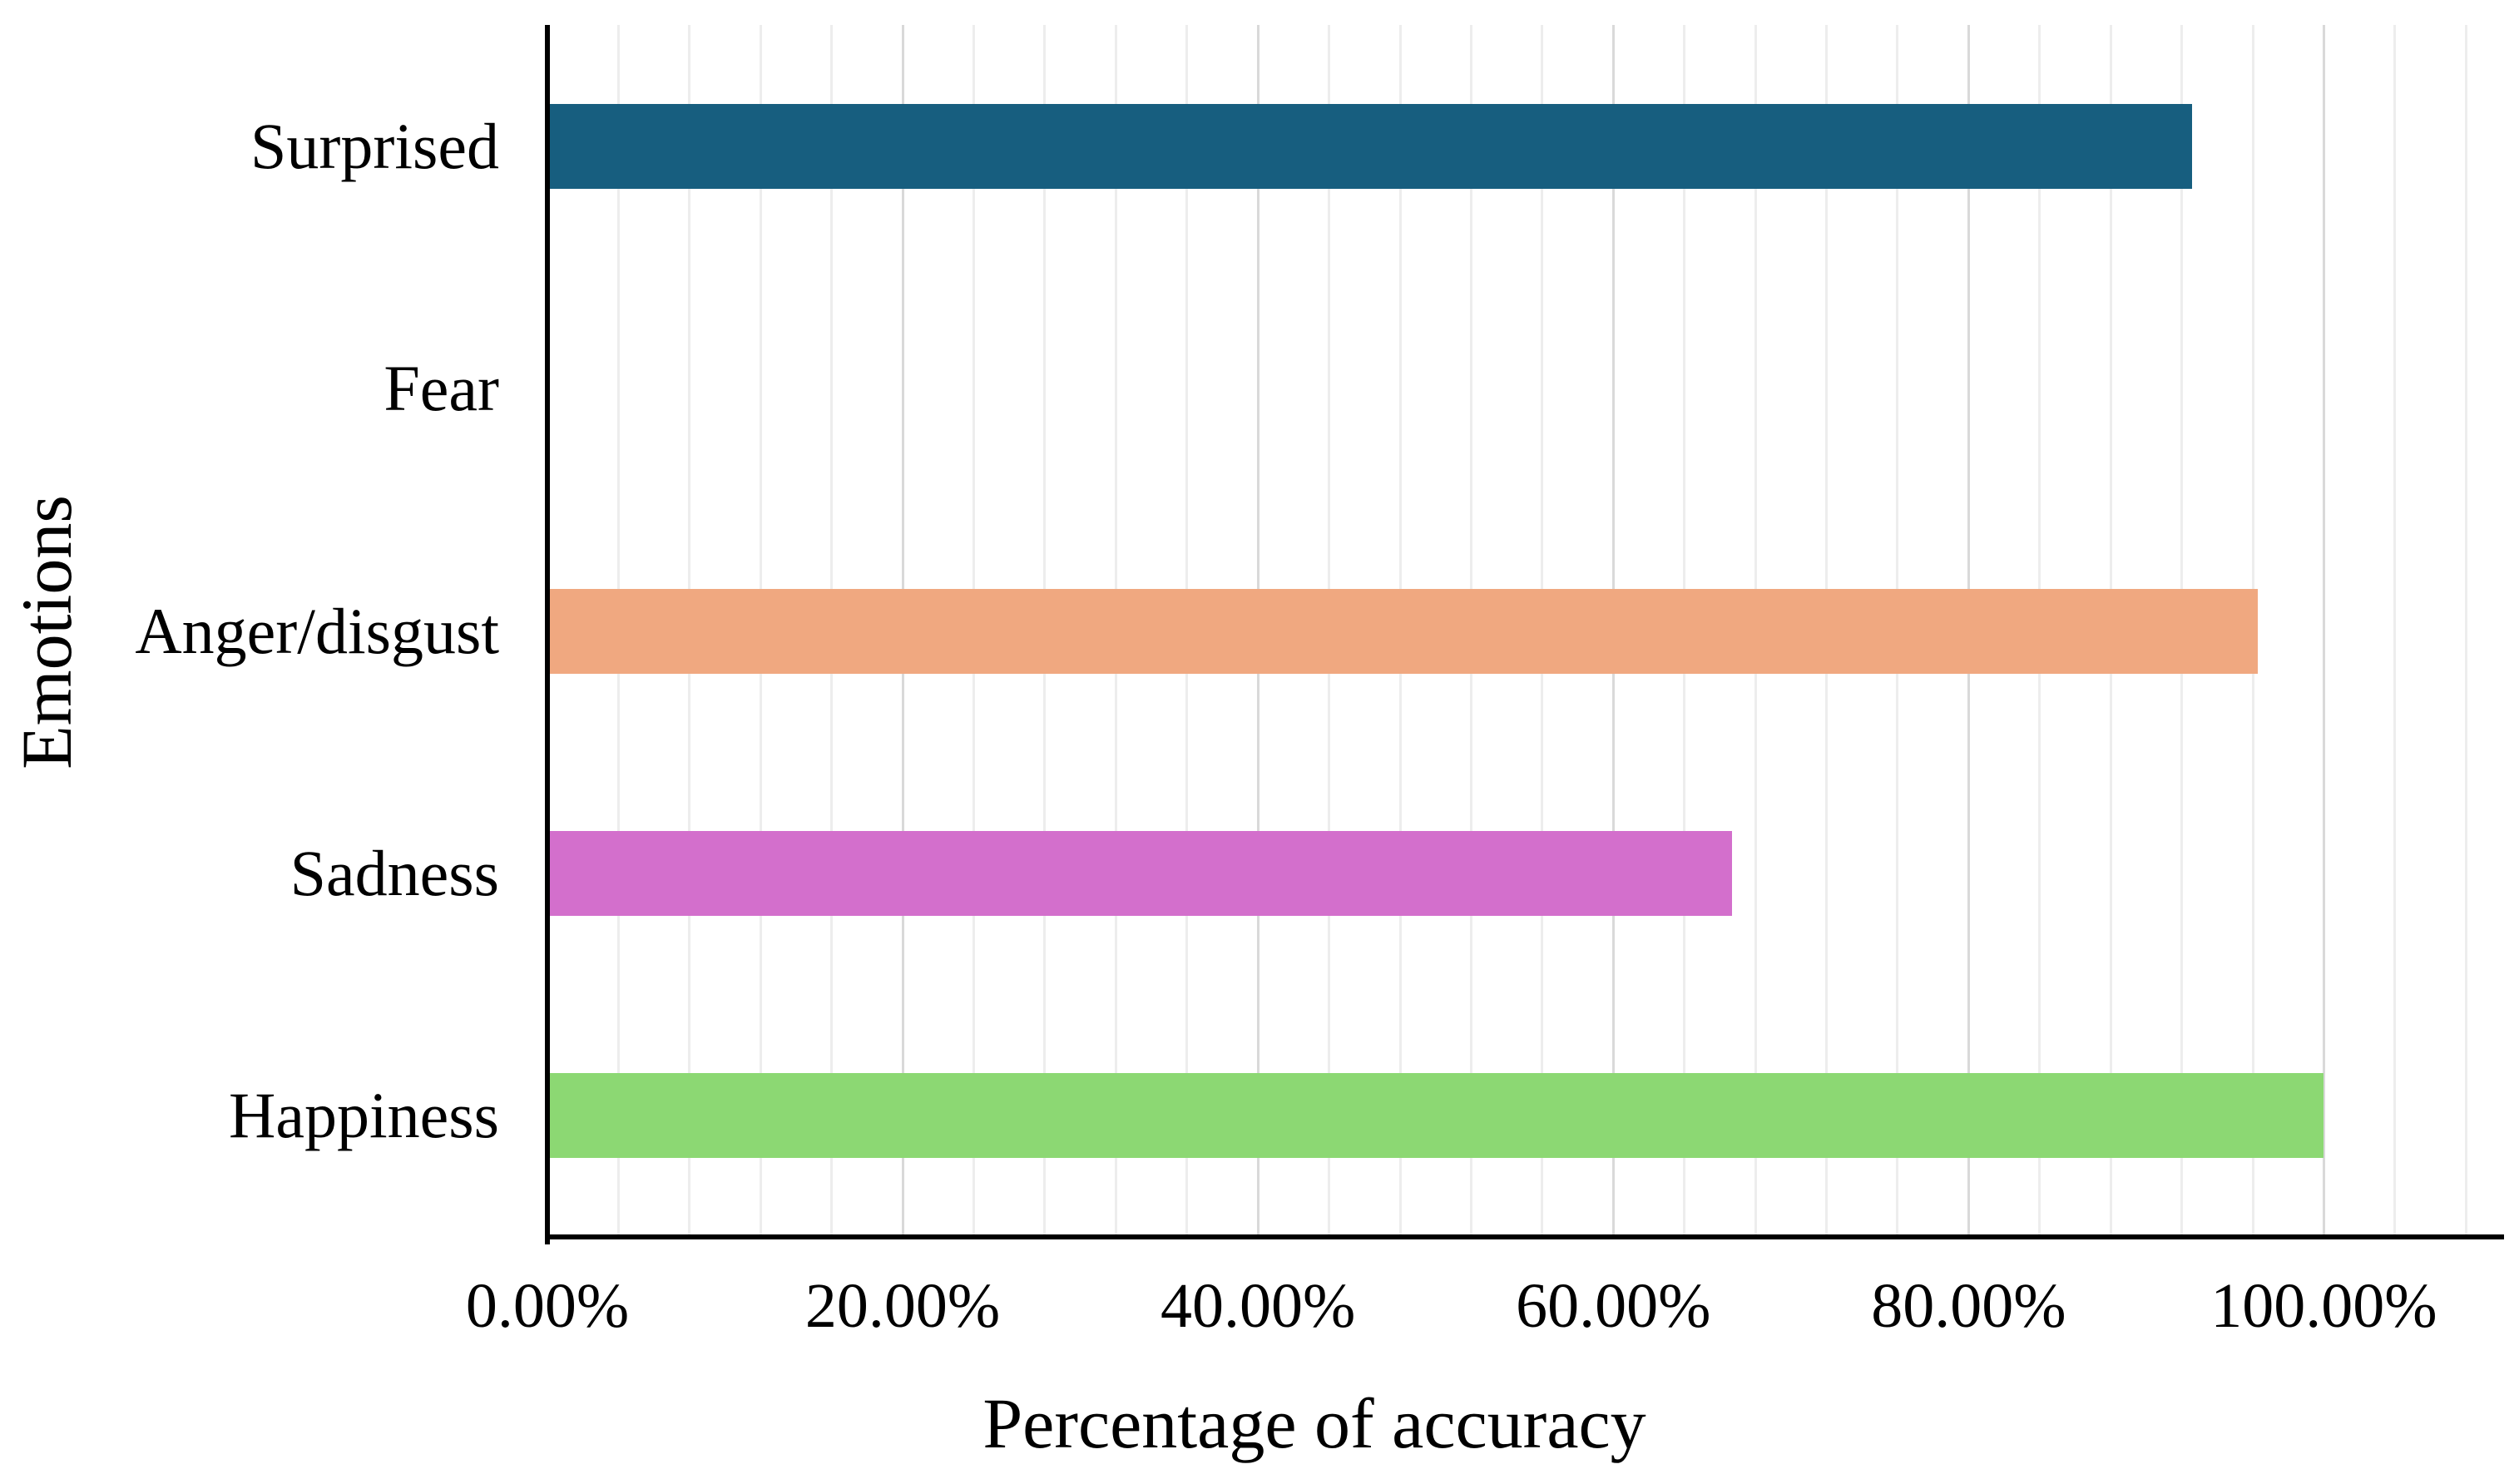 The width and height of the screenshot is (2519, 1484). What do you see at coordinates (47, 632) in the screenshot?
I see `y-axis-title: Emotions` at bounding box center [47, 632].